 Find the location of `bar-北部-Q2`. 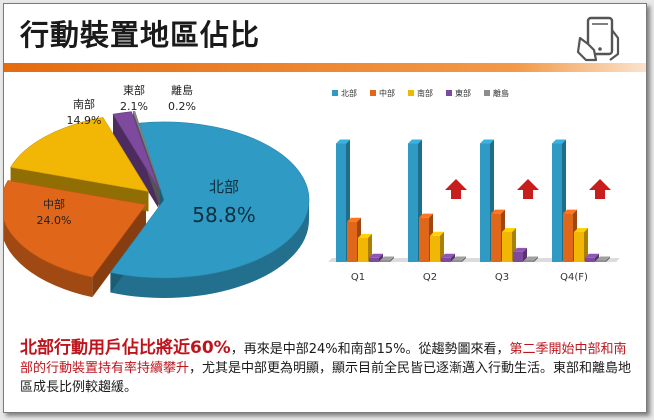

bar-北部-Q2 is located at coordinates (413, 202).